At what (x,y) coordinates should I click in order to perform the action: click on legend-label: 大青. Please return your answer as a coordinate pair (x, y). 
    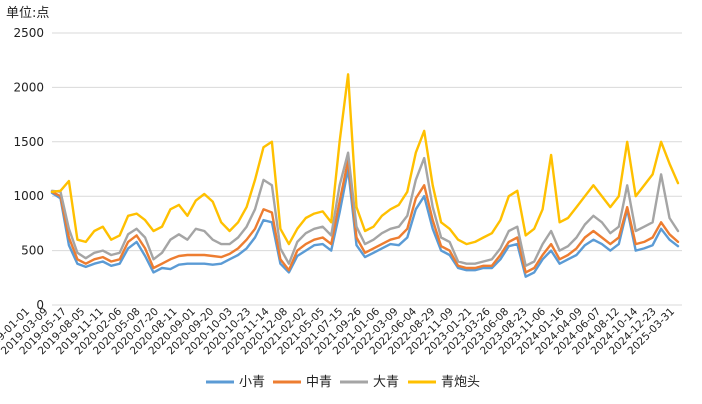
    Looking at the image, I should click on (386, 382).